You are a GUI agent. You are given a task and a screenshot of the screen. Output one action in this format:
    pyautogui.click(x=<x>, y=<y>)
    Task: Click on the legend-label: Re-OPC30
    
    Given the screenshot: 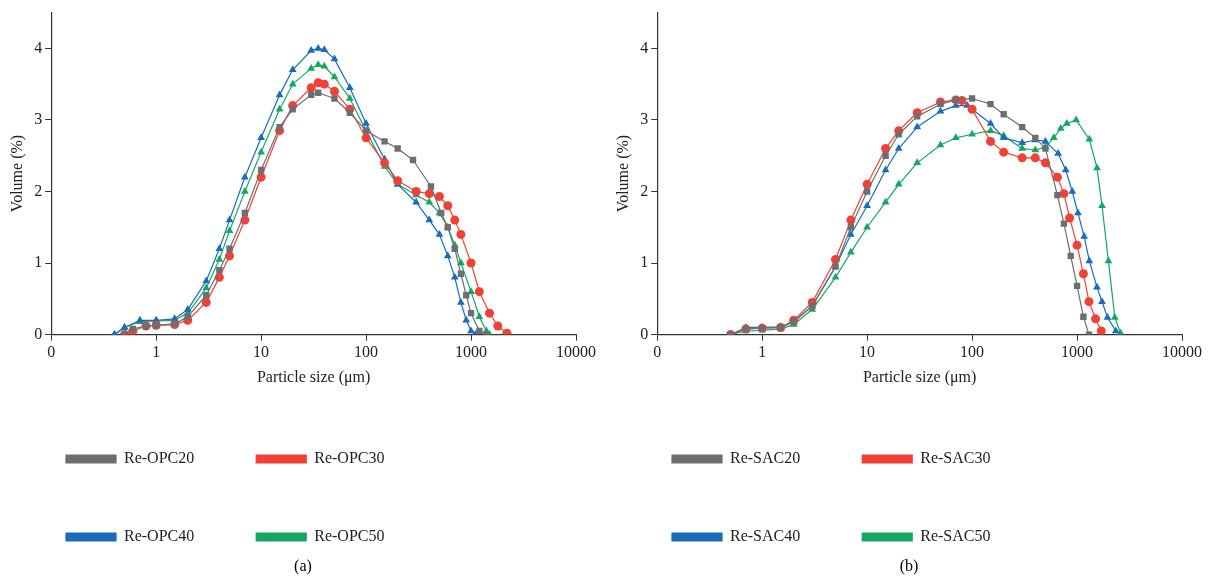 What is the action you would take?
    pyautogui.click(x=349, y=458)
    